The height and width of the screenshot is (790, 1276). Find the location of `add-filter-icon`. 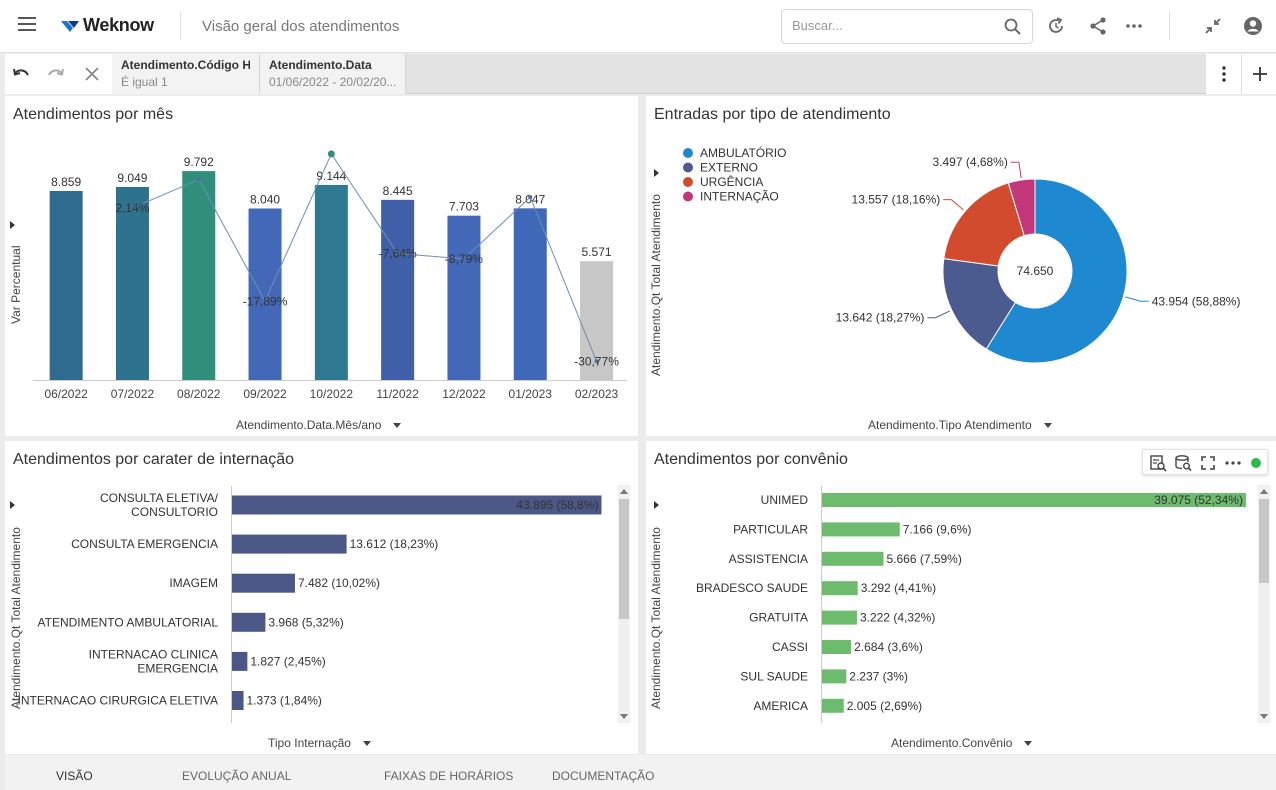

add-filter-icon is located at coordinates (1260, 74).